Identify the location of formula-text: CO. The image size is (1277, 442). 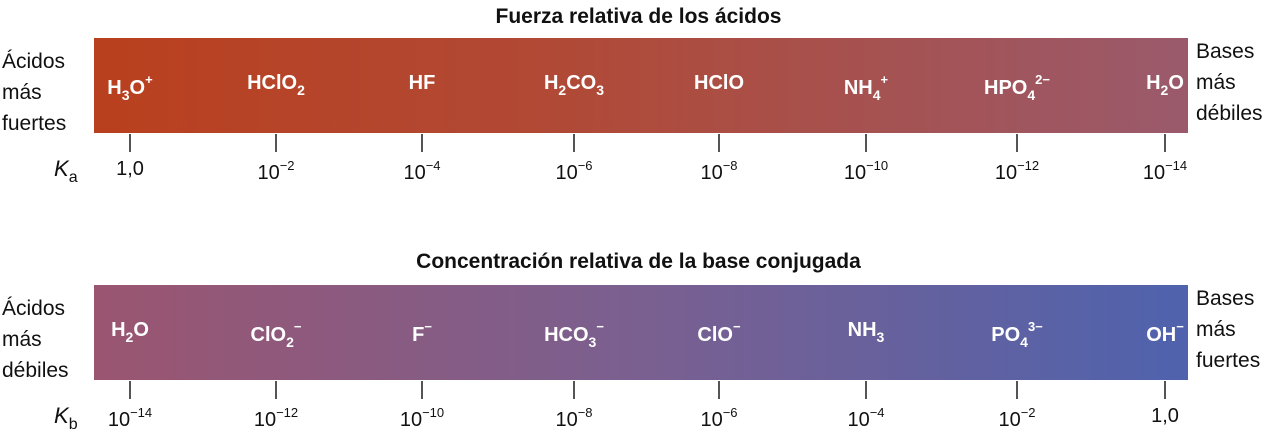
(581, 83).